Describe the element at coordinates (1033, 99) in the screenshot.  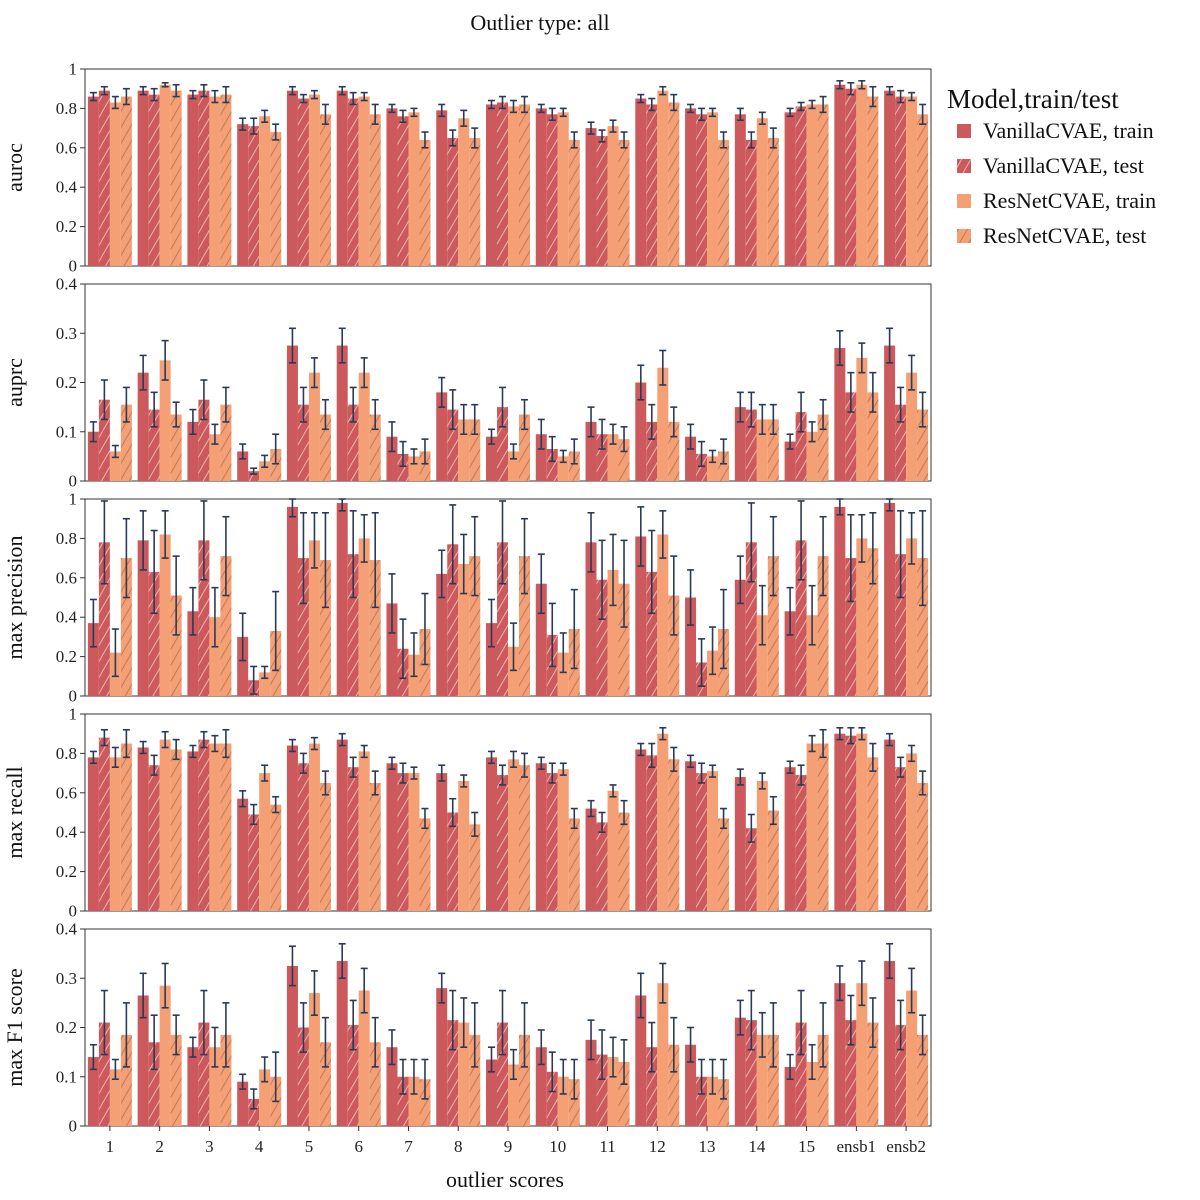
I see `legend-title: Model,train/test` at that location.